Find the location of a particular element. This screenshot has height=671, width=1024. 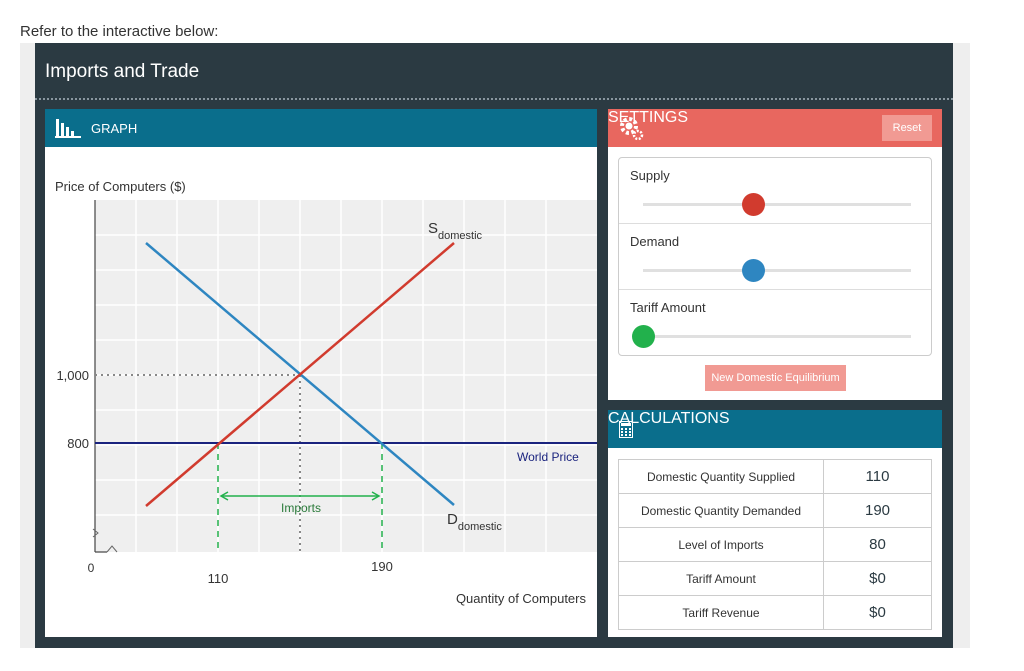

row-value: 110 is located at coordinates (877, 476).